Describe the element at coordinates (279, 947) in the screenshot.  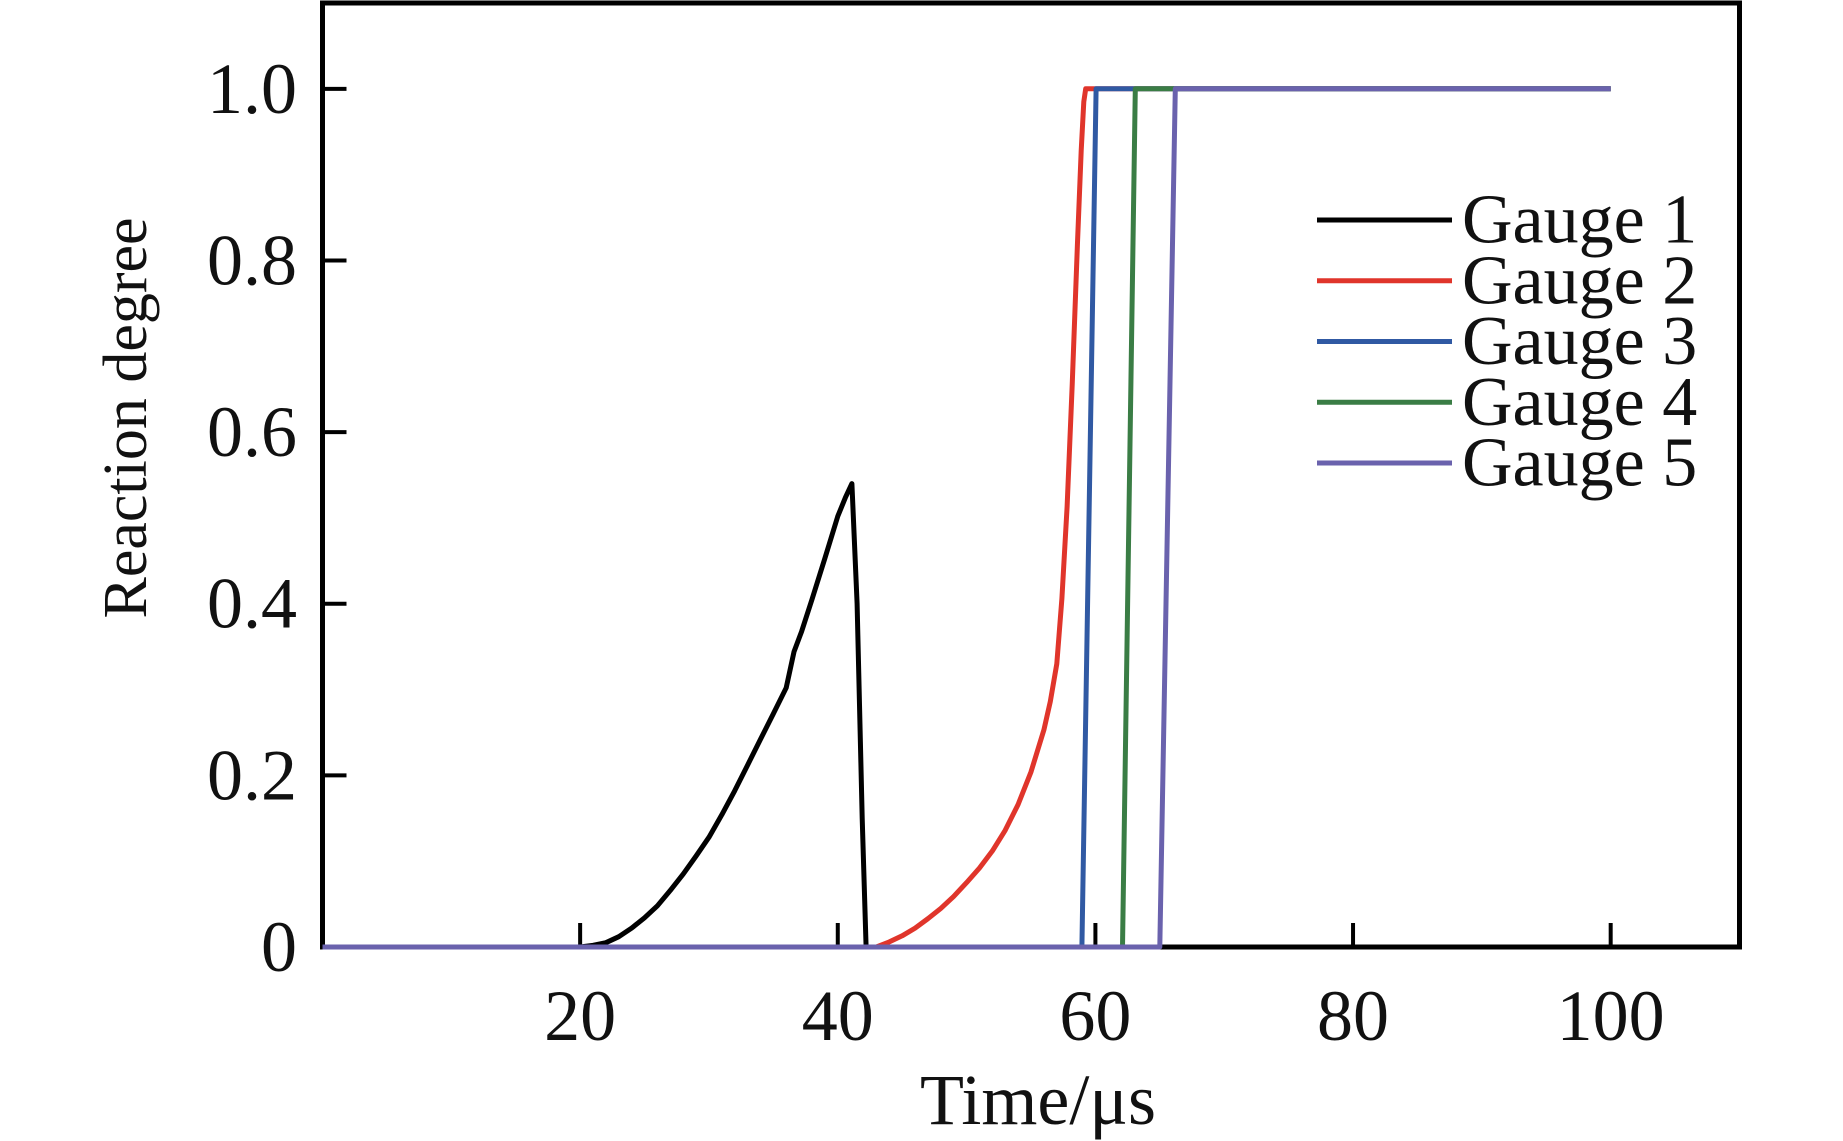
I see `y-tick-label: 0` at that location.